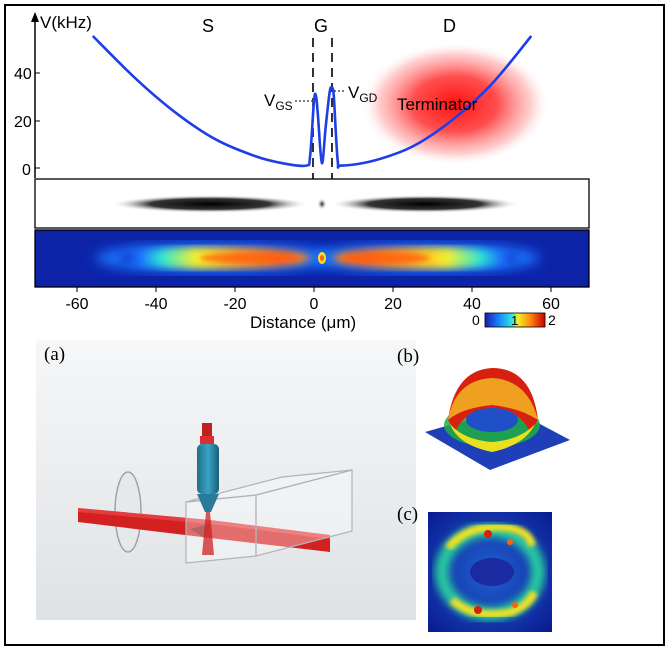 Image resolution: width=672 pixels, height=650 pixels. What do you see at coordinates (54, 354) in the screenshot?
I see `panel-a-label: (a)` at bounding box center [54, 354].